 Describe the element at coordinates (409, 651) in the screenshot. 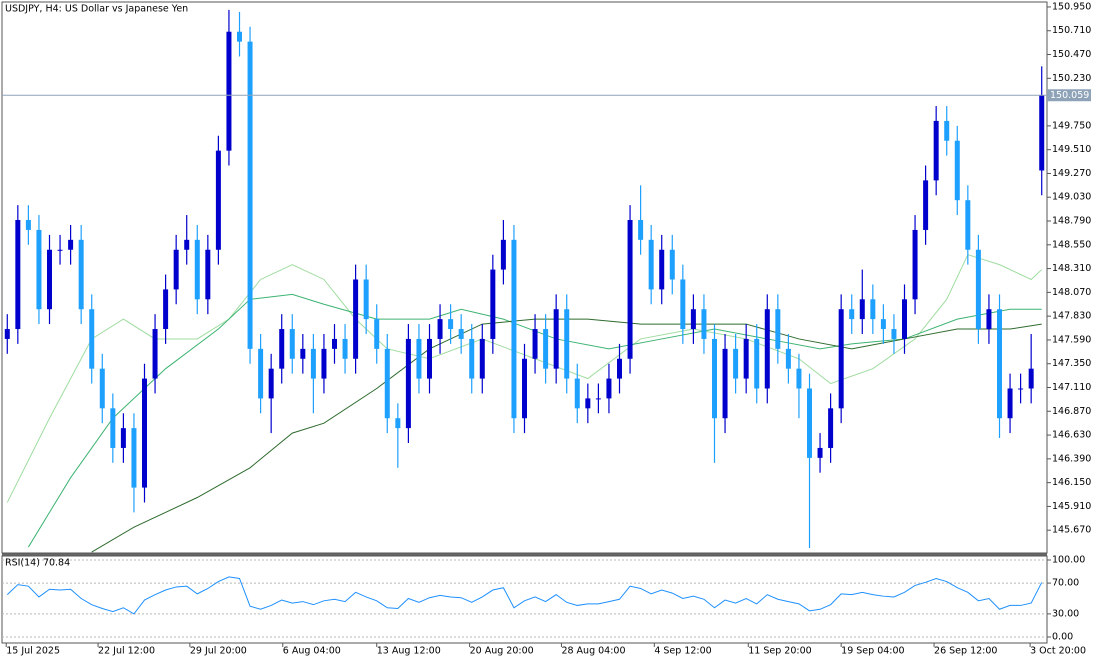

I see `x-tick-label: 13 Aug 12:00` at that location.